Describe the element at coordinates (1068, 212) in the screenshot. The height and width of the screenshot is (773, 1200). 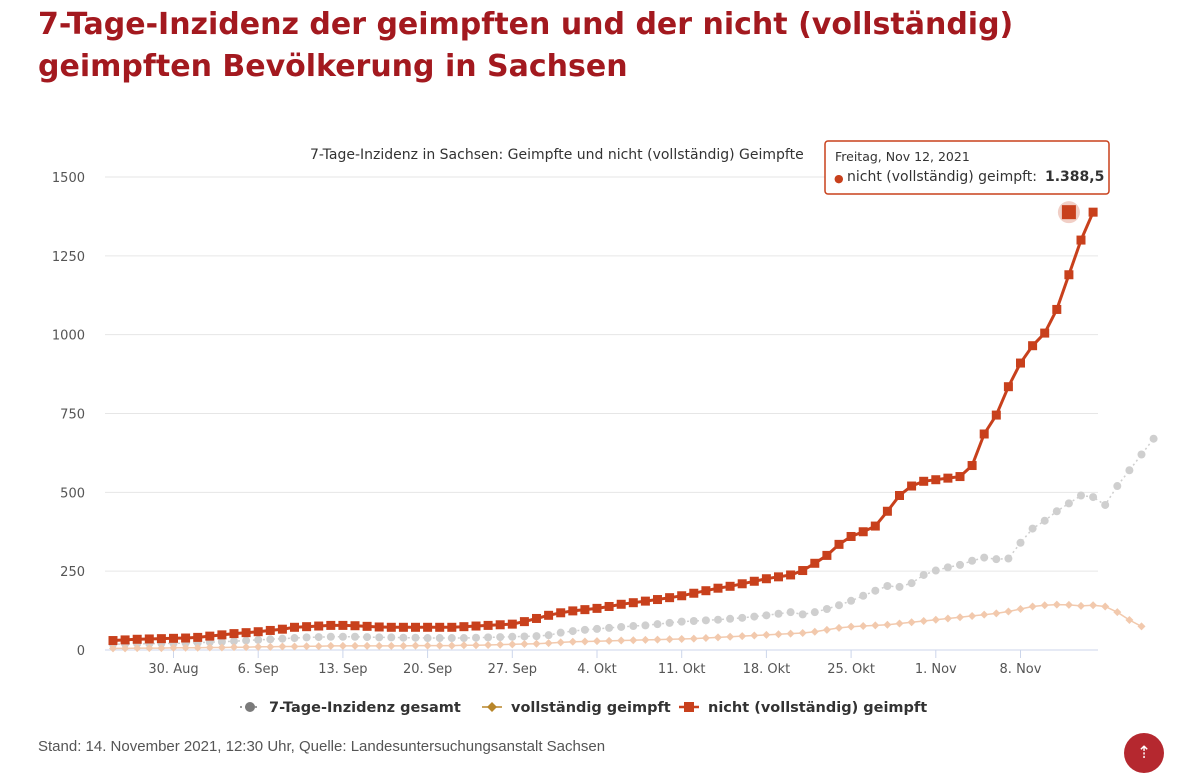
I see `highlight-point` at that location.